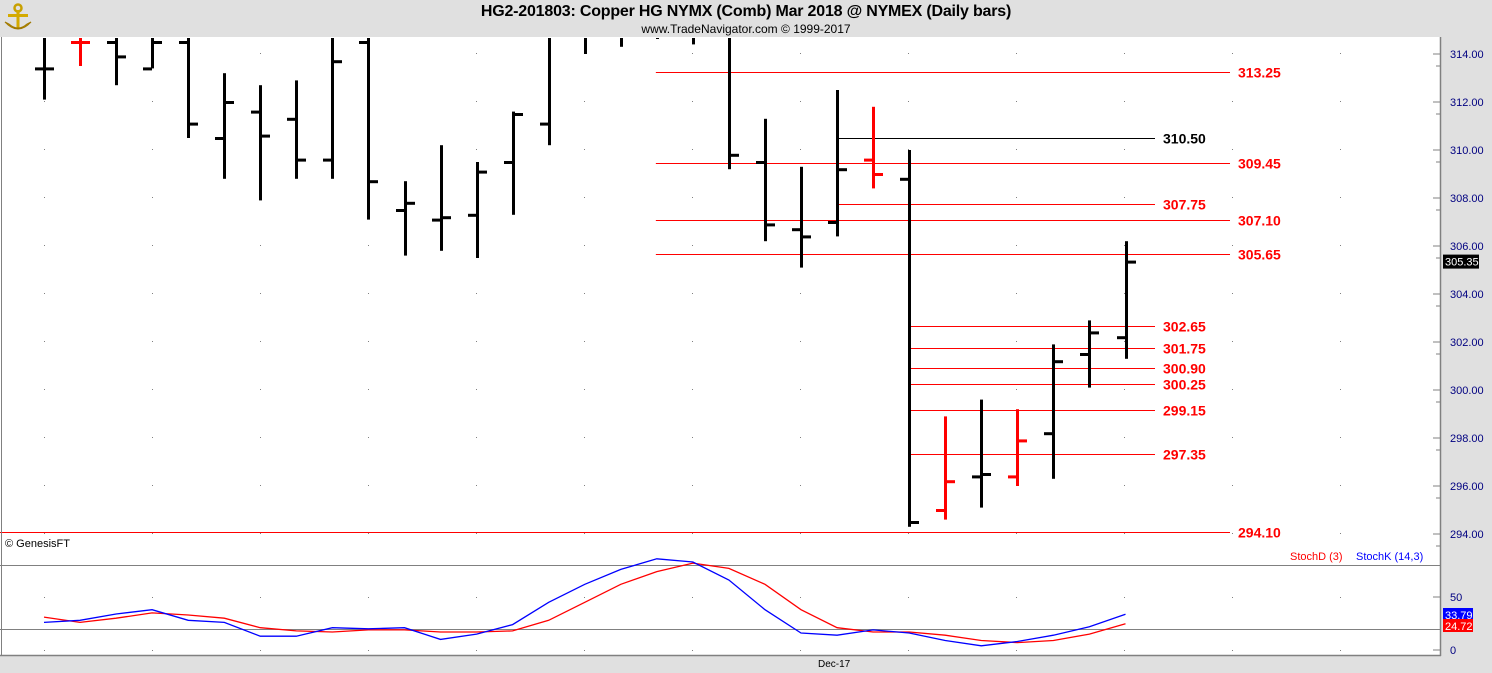  I want to click on last-price-box, so click(1461, 261).